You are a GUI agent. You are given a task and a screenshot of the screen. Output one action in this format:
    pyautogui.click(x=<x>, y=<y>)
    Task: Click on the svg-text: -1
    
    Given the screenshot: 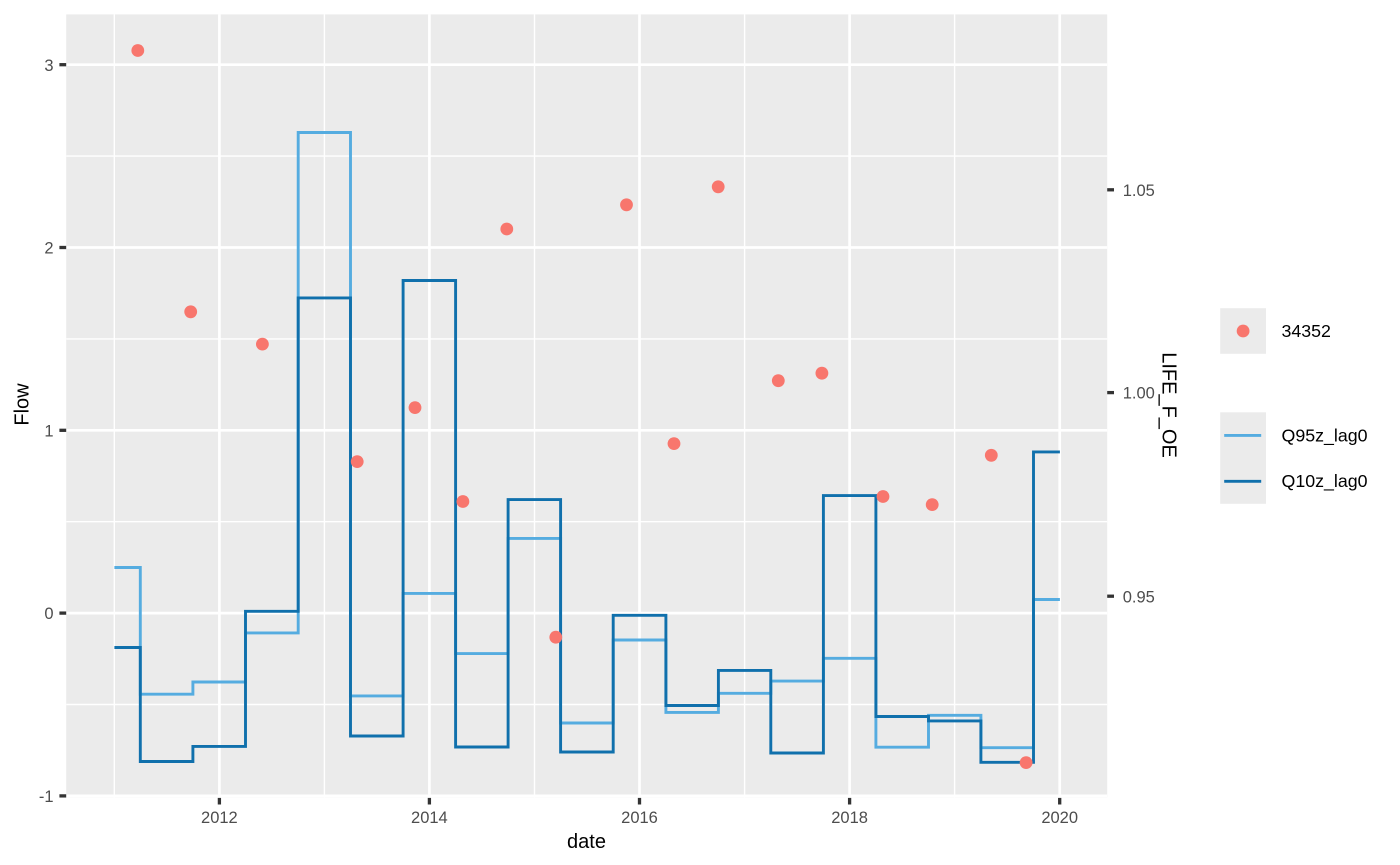 What is the action you would take?
    pyautogui.click(x=46, y=797)
    